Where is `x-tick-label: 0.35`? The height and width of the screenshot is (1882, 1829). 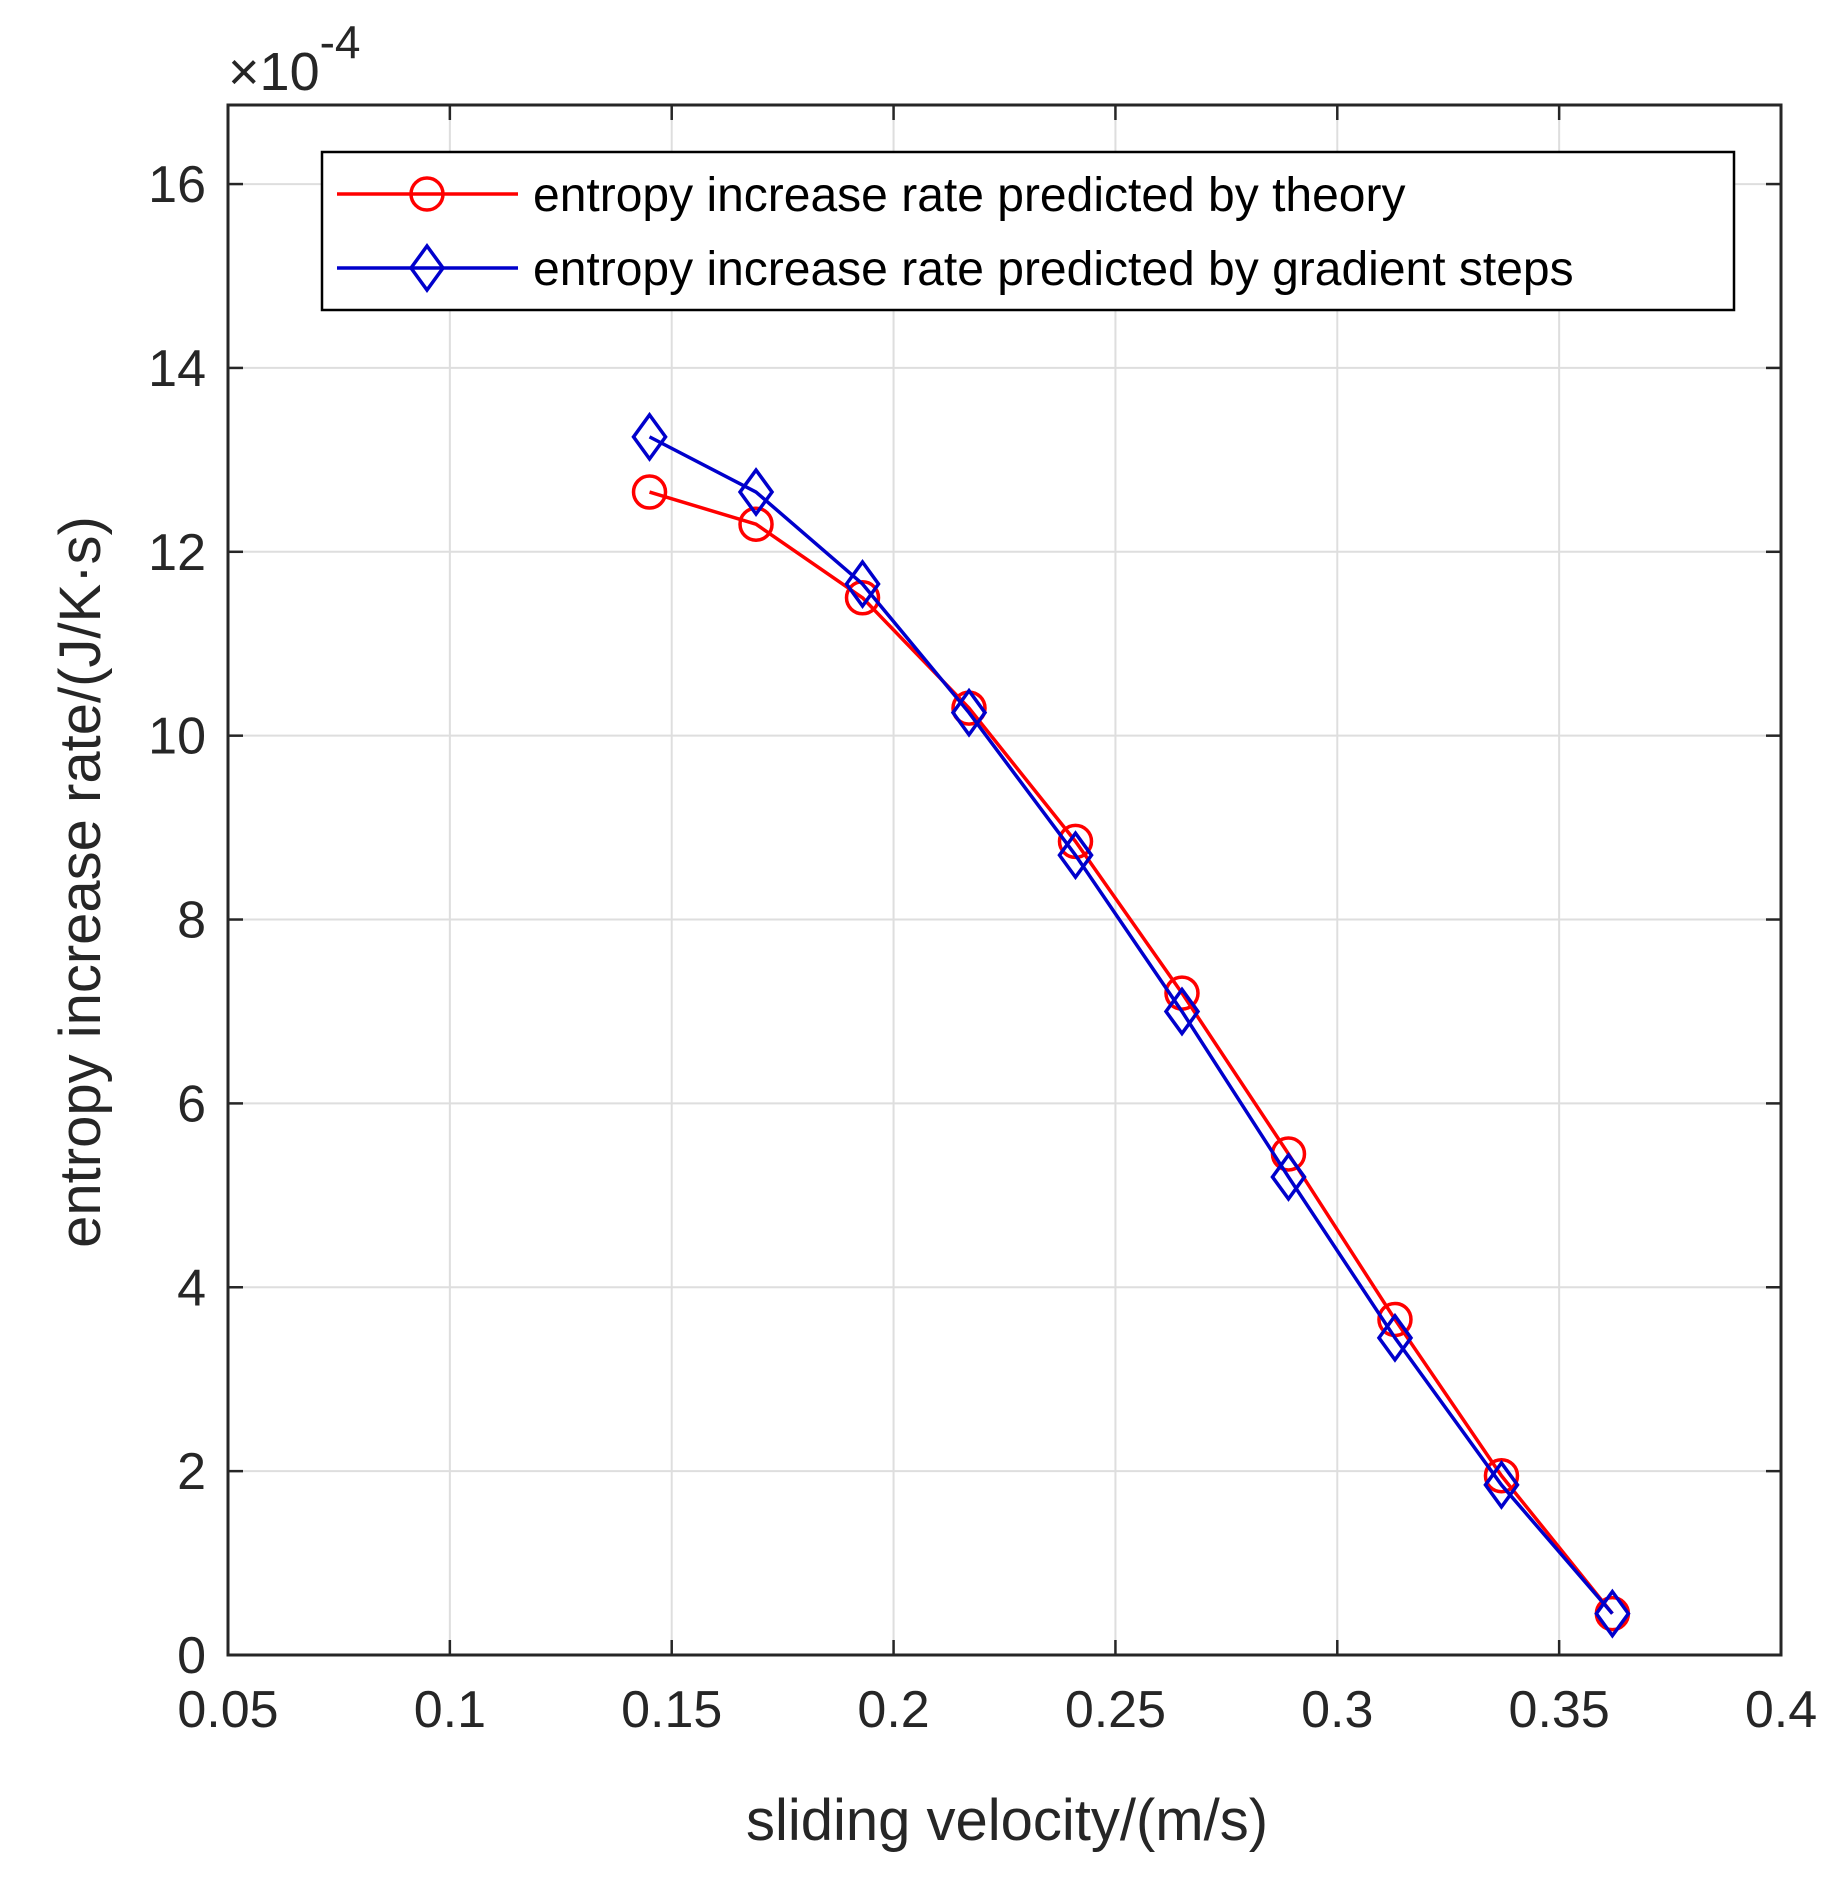 x-tick-label: 0.35 is located at coordinates (1559, 1710).